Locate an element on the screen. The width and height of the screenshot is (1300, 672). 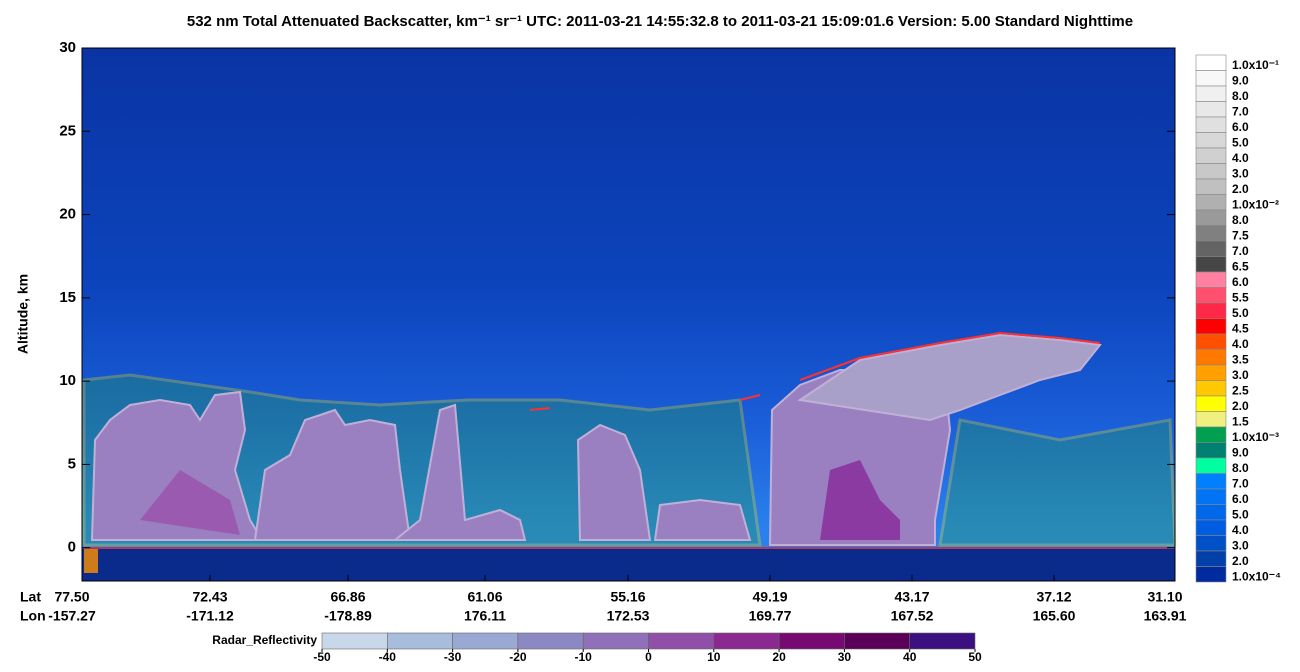
radar-tick-label: 20 is located at coordinates (779, 657).